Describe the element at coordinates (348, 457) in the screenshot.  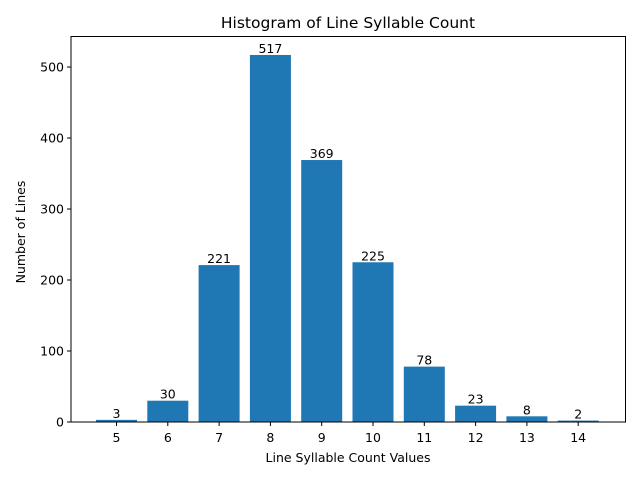
I see `x-axis-label: Line Syllable Count Values` at that location.